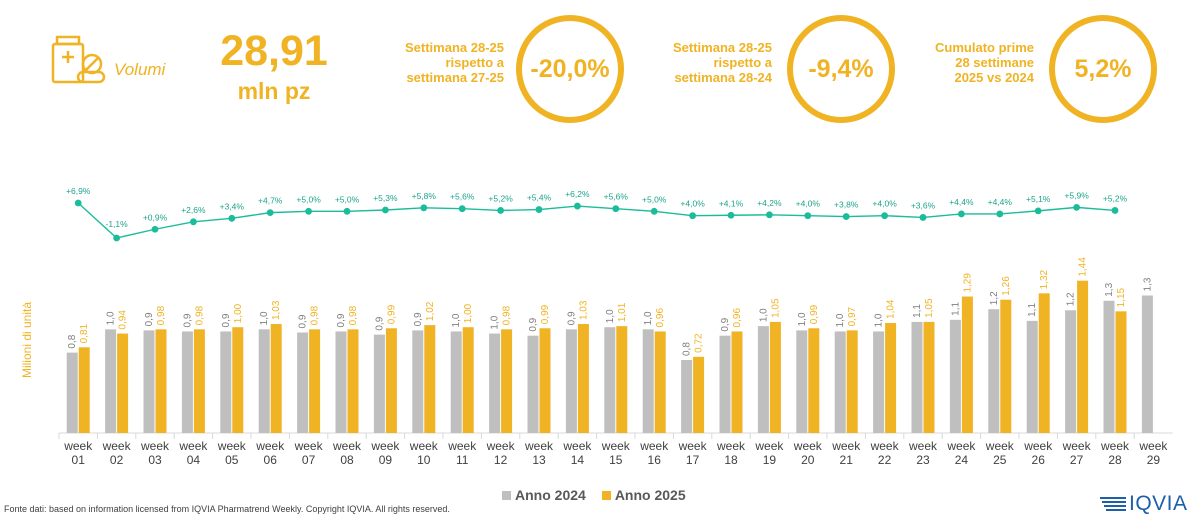  I want to click on growth-label: +6,9%, so click(78, 191).